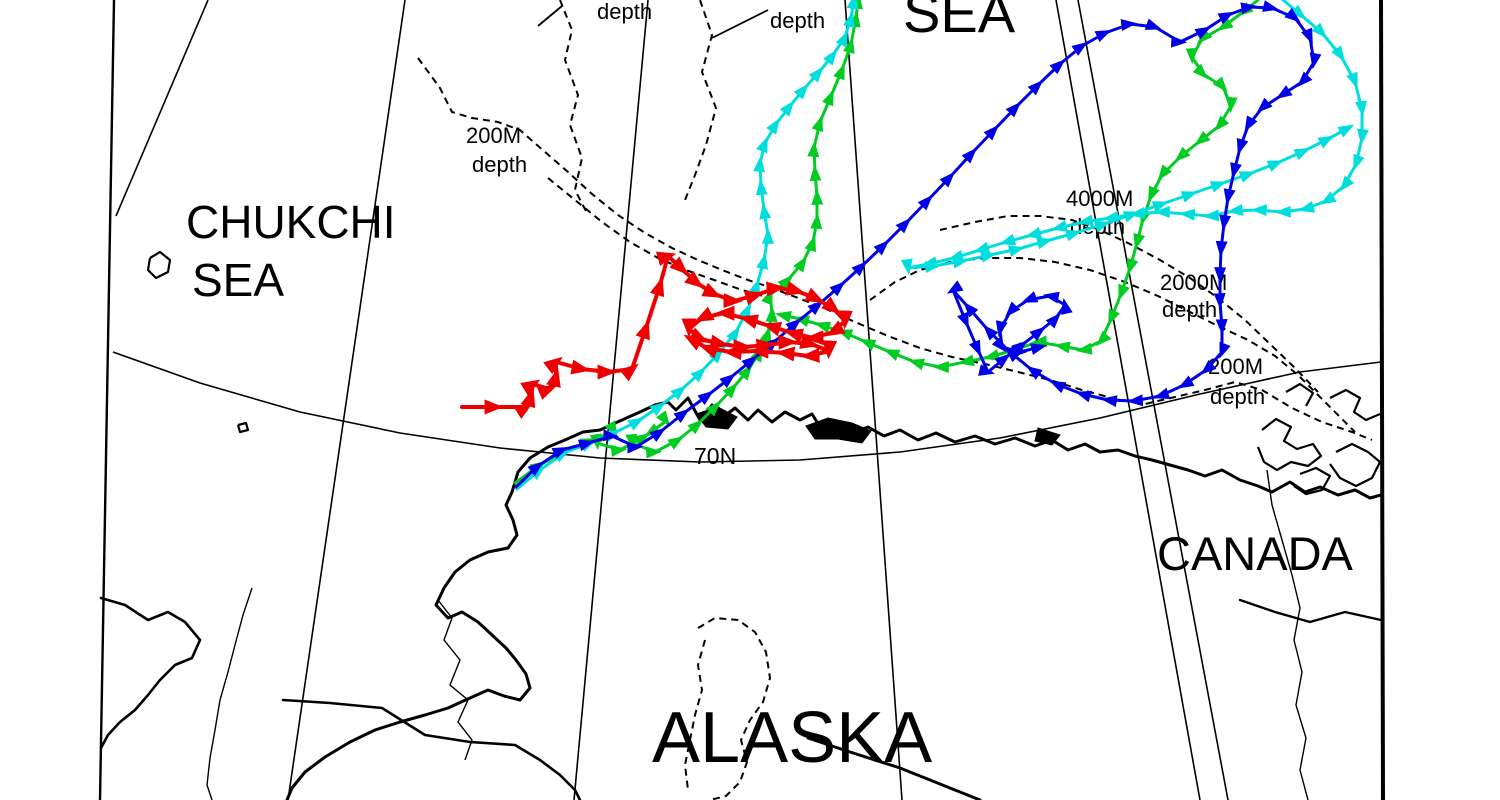 Image resolution: width=1500 pixels, height=800 pixels. Describe the element at coordinates (959, 22) in the screenshot. I see `label-beaufort-sea: SEA` at that location.